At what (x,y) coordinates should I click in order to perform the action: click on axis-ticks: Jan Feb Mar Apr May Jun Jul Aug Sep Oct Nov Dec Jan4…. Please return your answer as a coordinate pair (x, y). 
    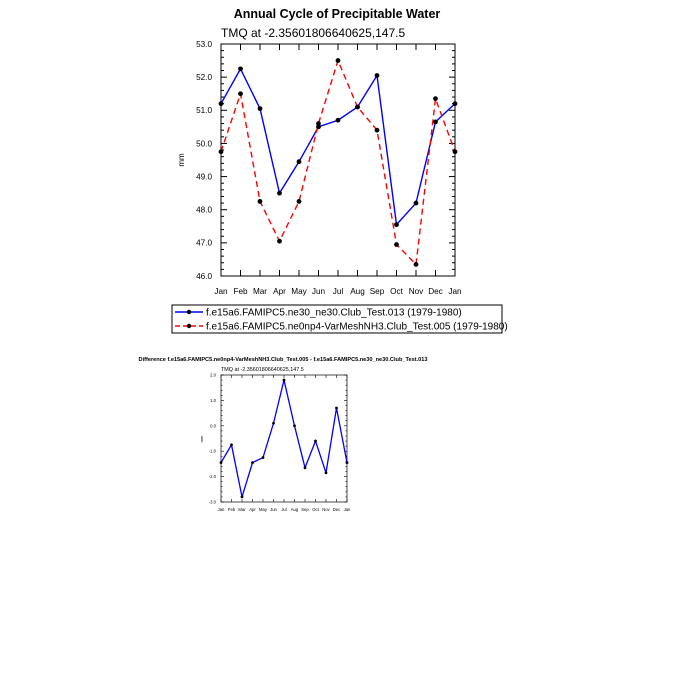
    Looking at the image, I should click on (329, 168).